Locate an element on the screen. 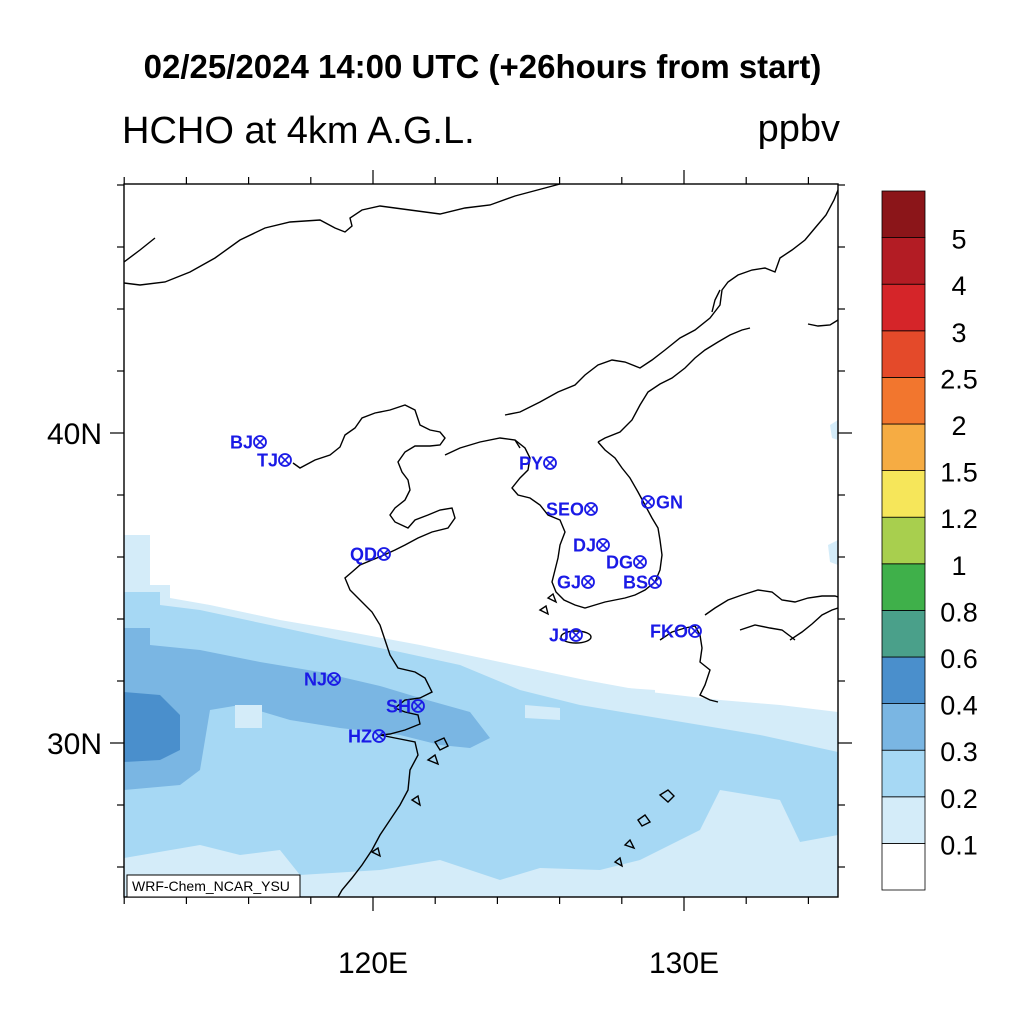  station-label: GN is located at coordinates (669, 503).